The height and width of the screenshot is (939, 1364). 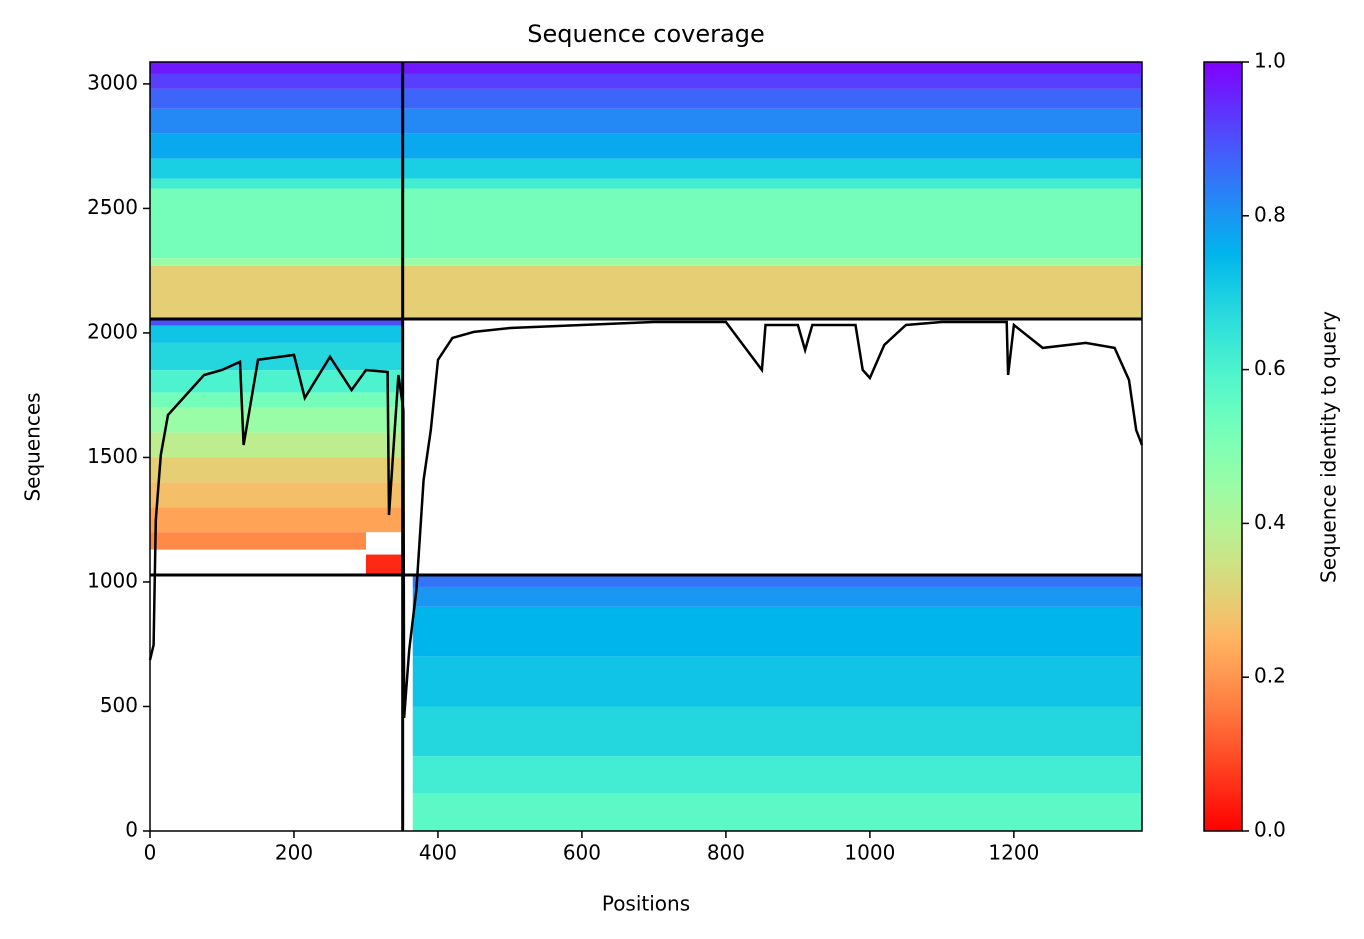 What do you see at coordinates (726, 853) in the screenshot?
I see `x-tick-label: 800` at bounding box center [726, 853].